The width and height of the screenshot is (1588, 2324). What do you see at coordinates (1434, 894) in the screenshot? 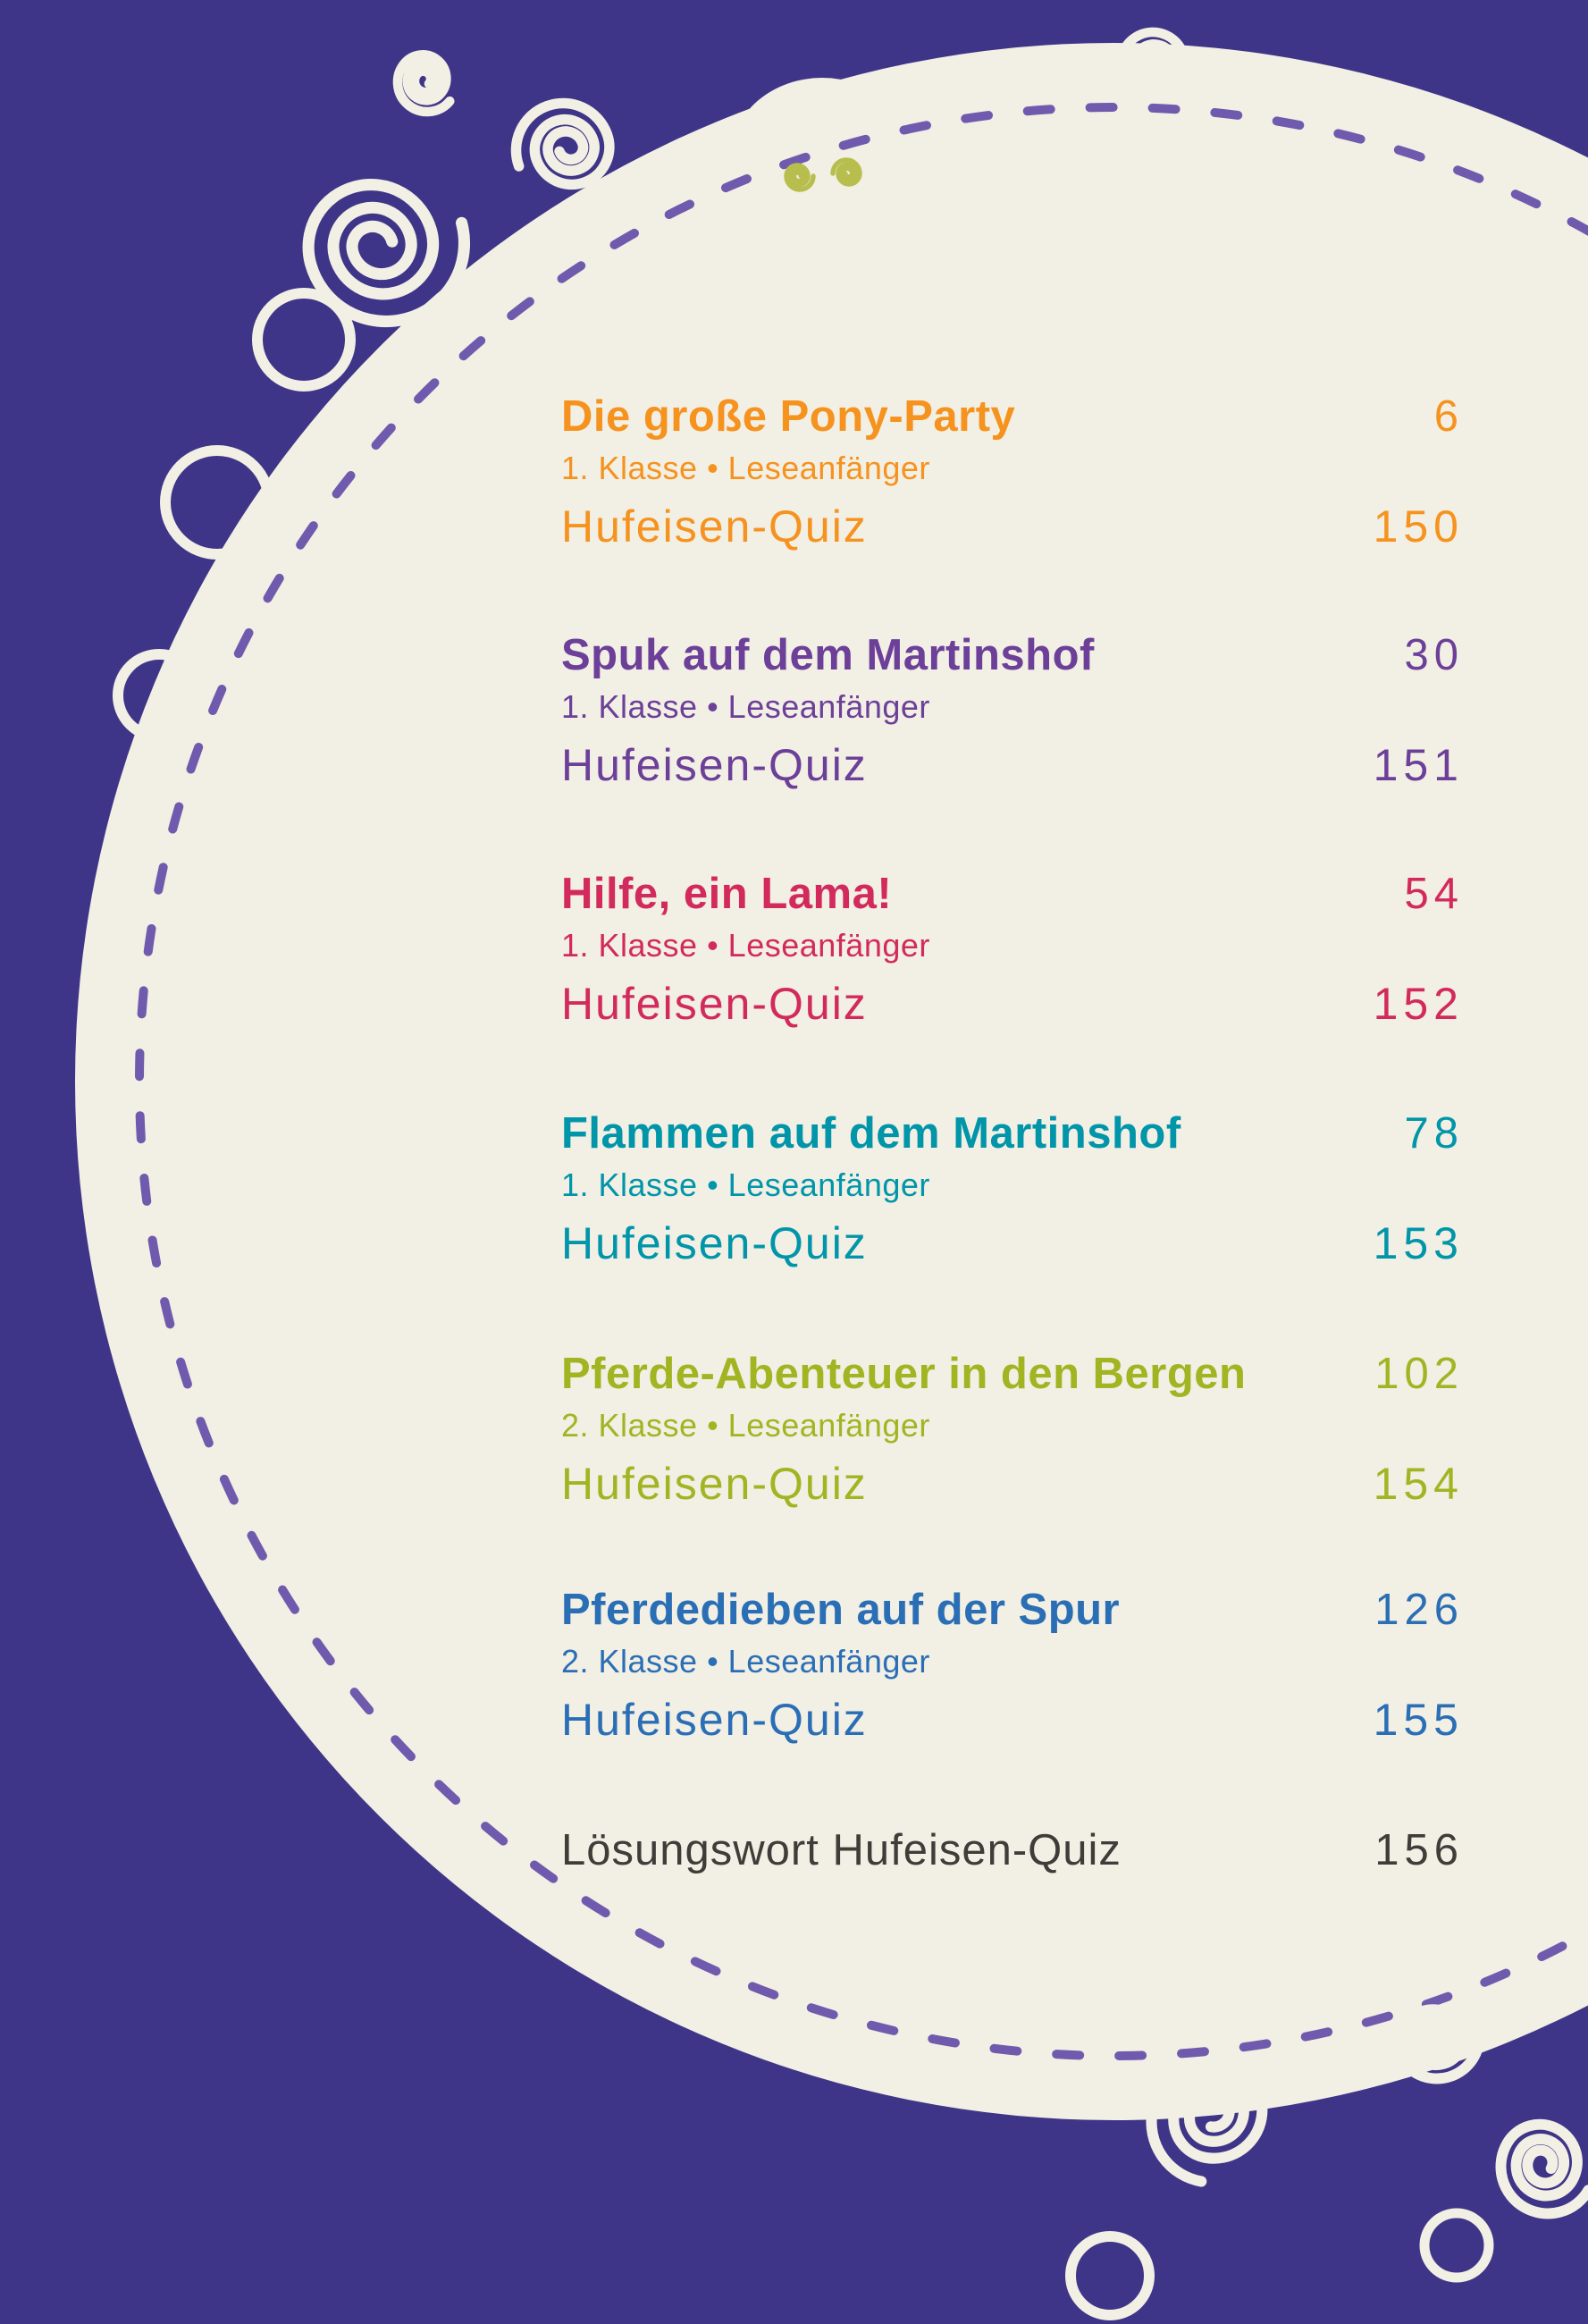
I see `entry-page-number: 54` at bounding box center [1434, 894].